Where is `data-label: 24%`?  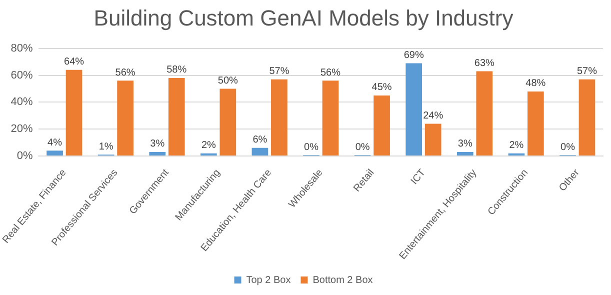 data-label: 24% is located at coordinates (433, 116).